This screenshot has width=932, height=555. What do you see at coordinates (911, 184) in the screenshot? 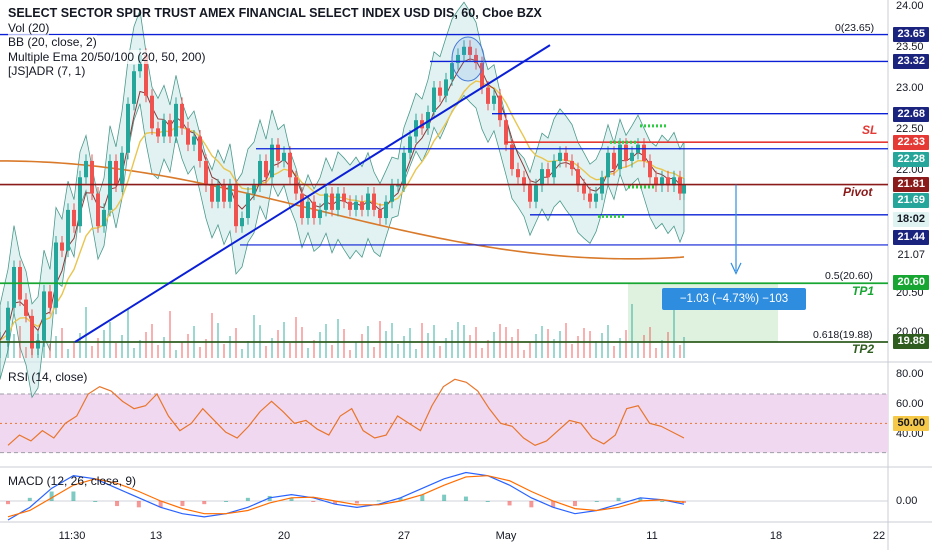
I see `price-label-pivot: 21.81` at bounding box center [911, 184].